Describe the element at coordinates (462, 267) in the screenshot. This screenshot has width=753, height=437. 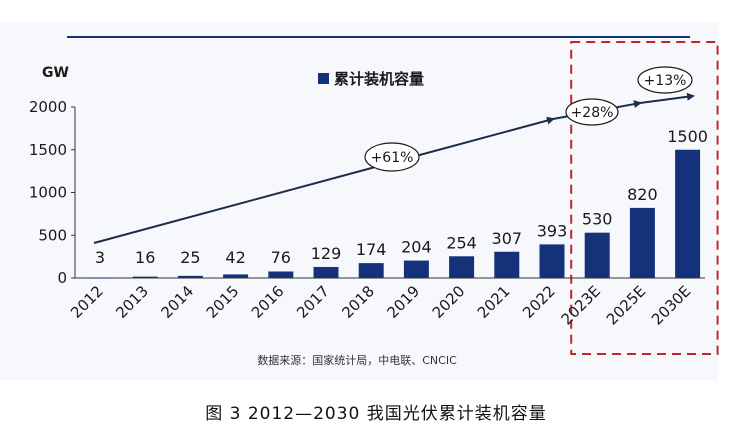
I see `bar-2020` at that location.